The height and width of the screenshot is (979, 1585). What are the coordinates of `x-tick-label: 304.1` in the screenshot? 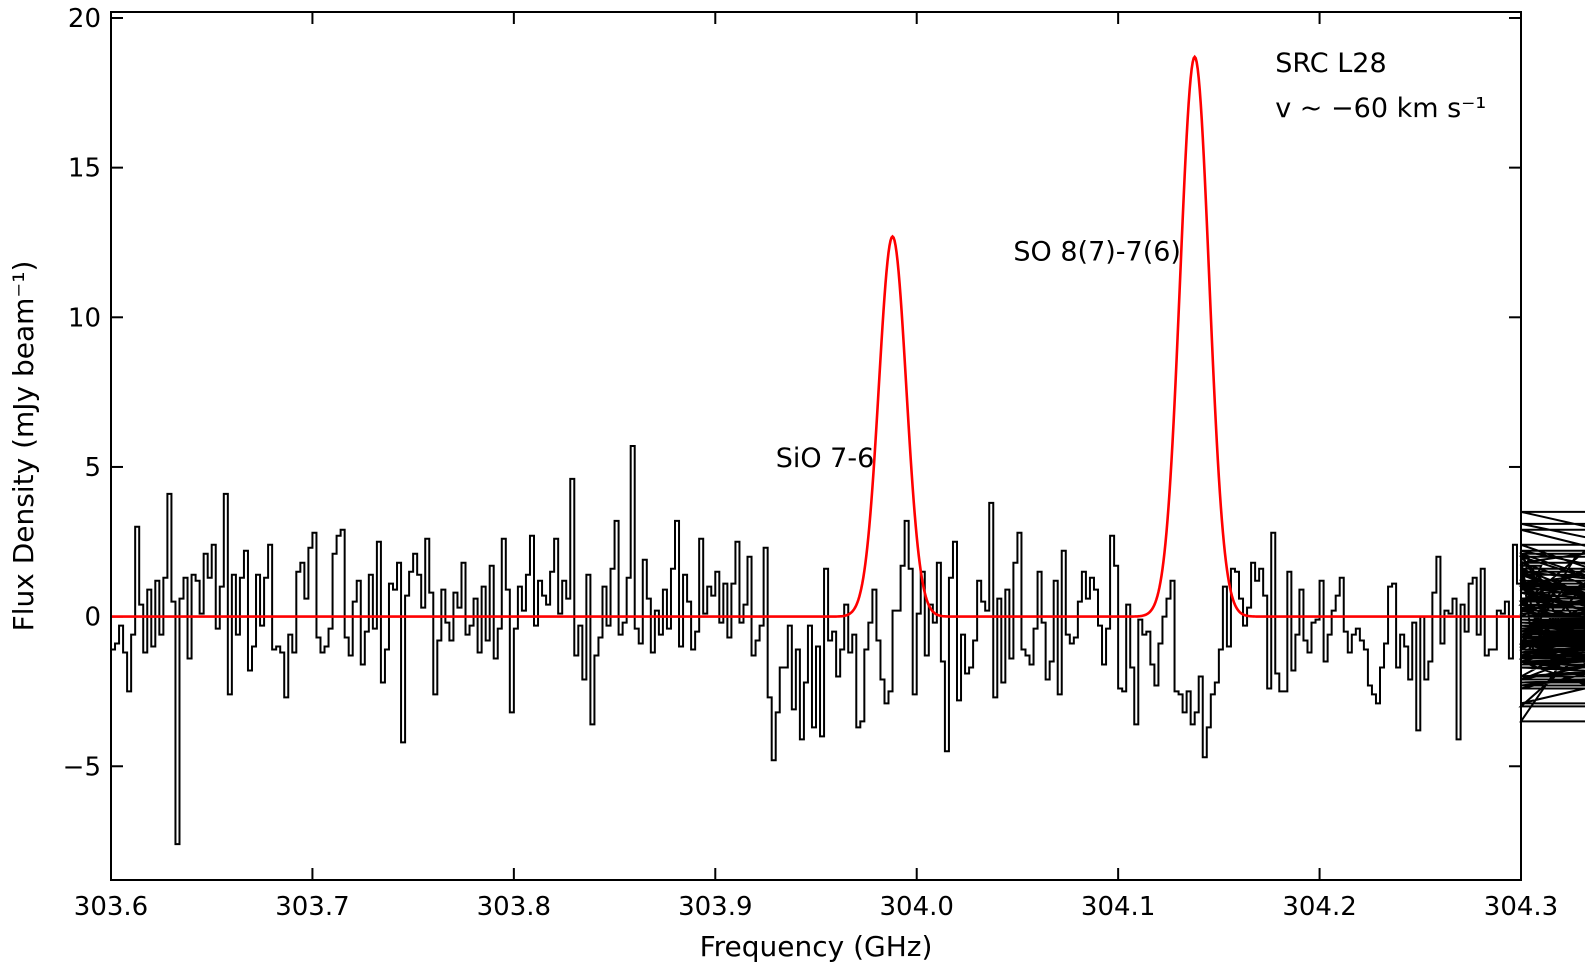 It's located at (1118, 907).